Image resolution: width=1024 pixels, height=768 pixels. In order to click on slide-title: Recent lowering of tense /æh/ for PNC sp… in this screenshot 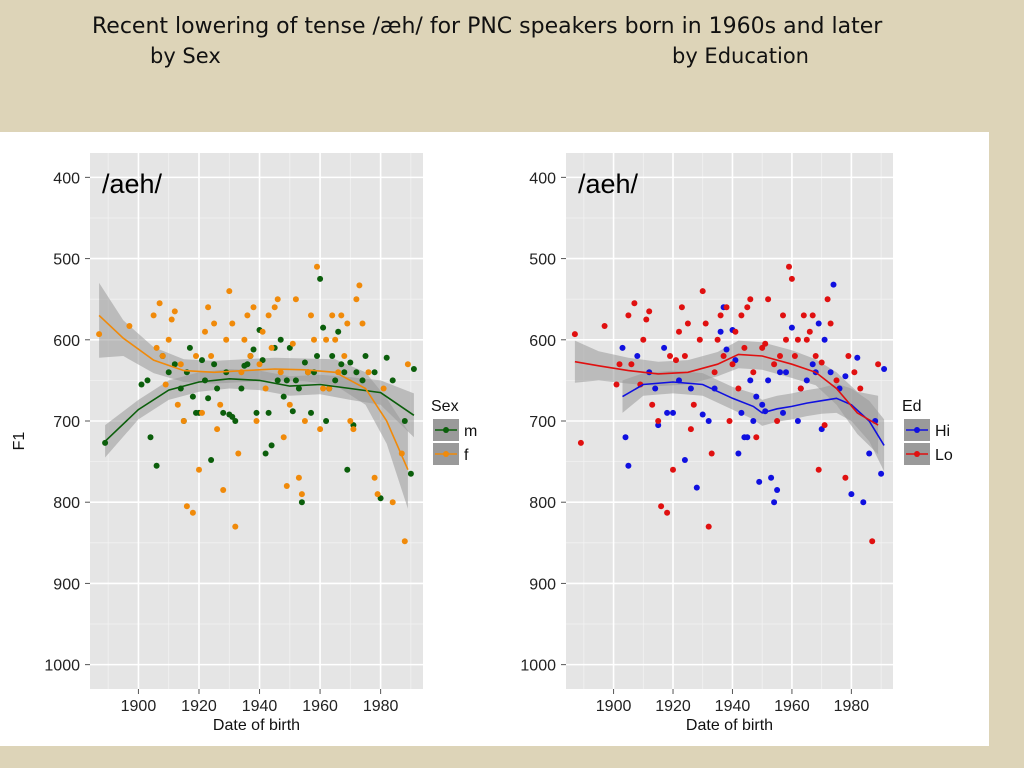, I will do `click(487, 26)`.